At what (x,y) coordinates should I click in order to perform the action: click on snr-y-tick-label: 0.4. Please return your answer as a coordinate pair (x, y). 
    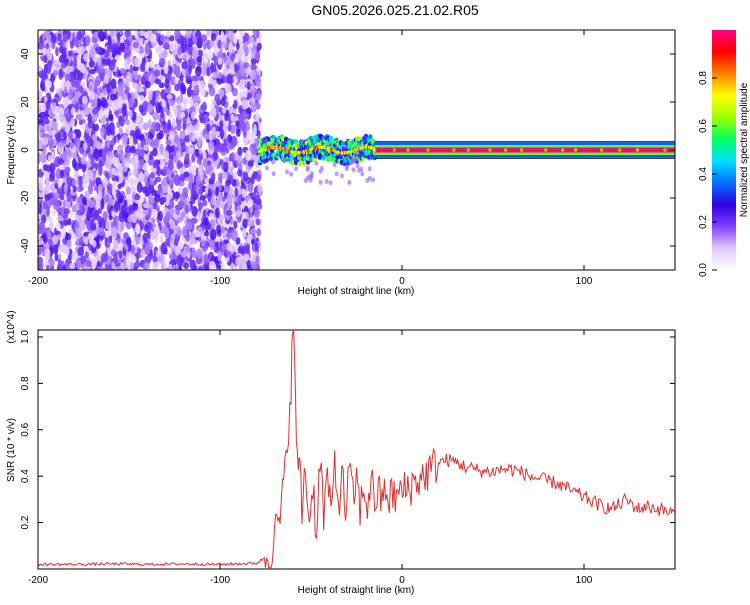
    Looking at the image, I should click on (25, 476).